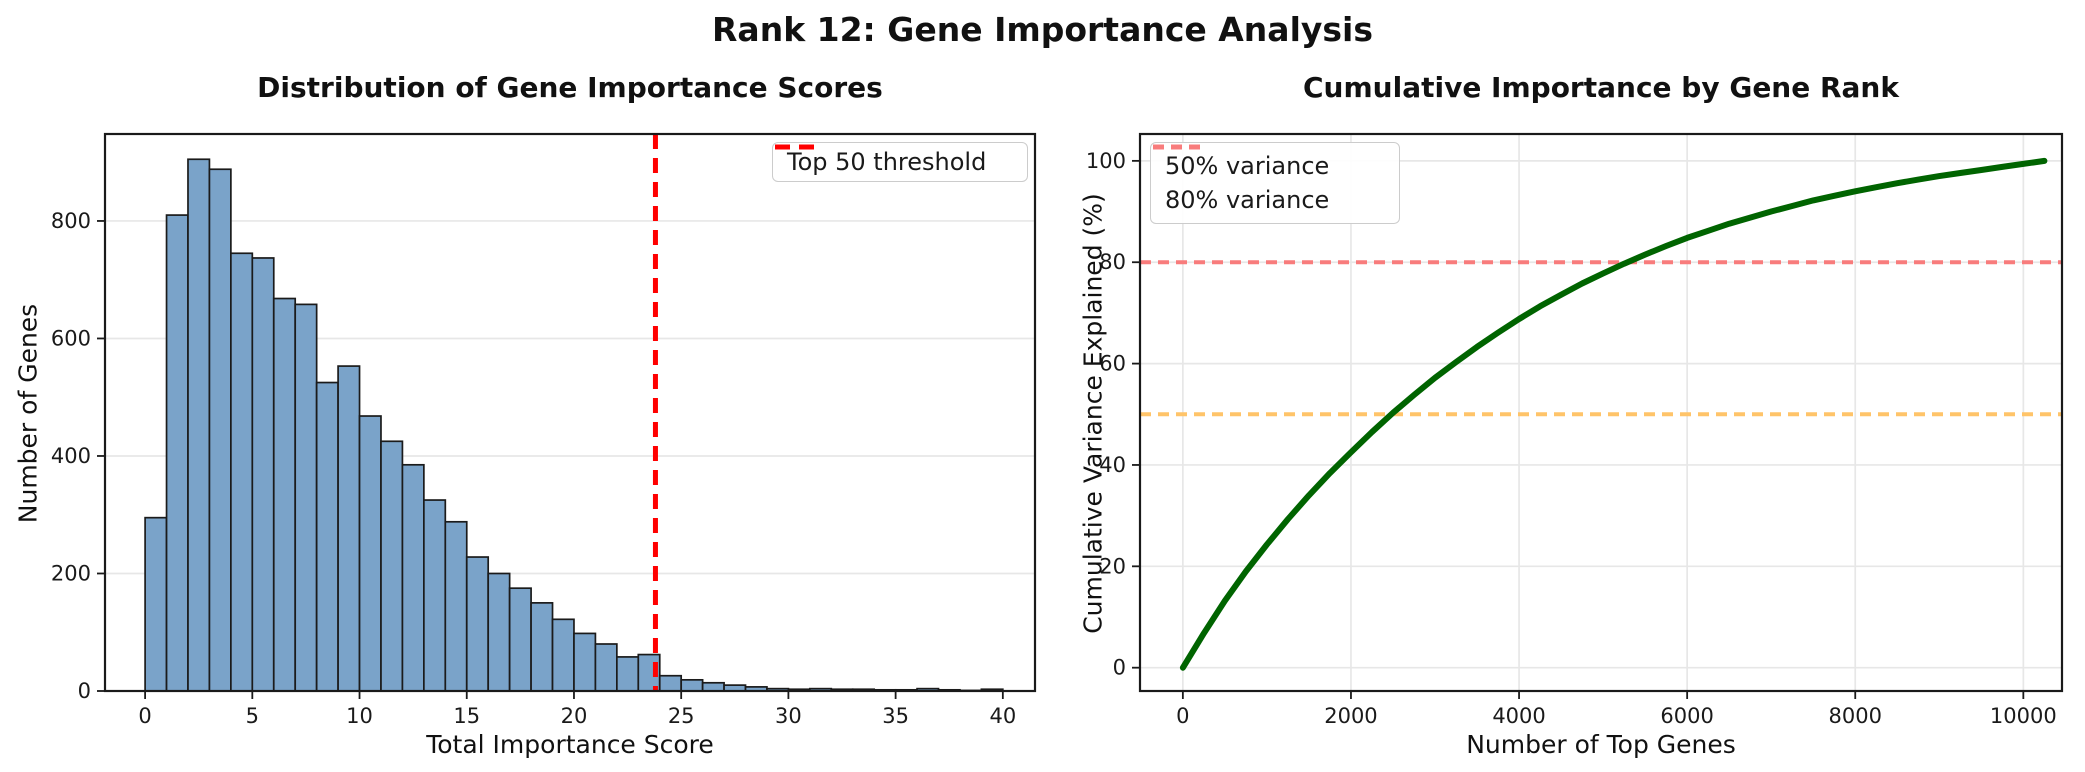 This screenshot has height=772, width=2085. I want to click on x-tick-label: 40, so click(1002, 716).